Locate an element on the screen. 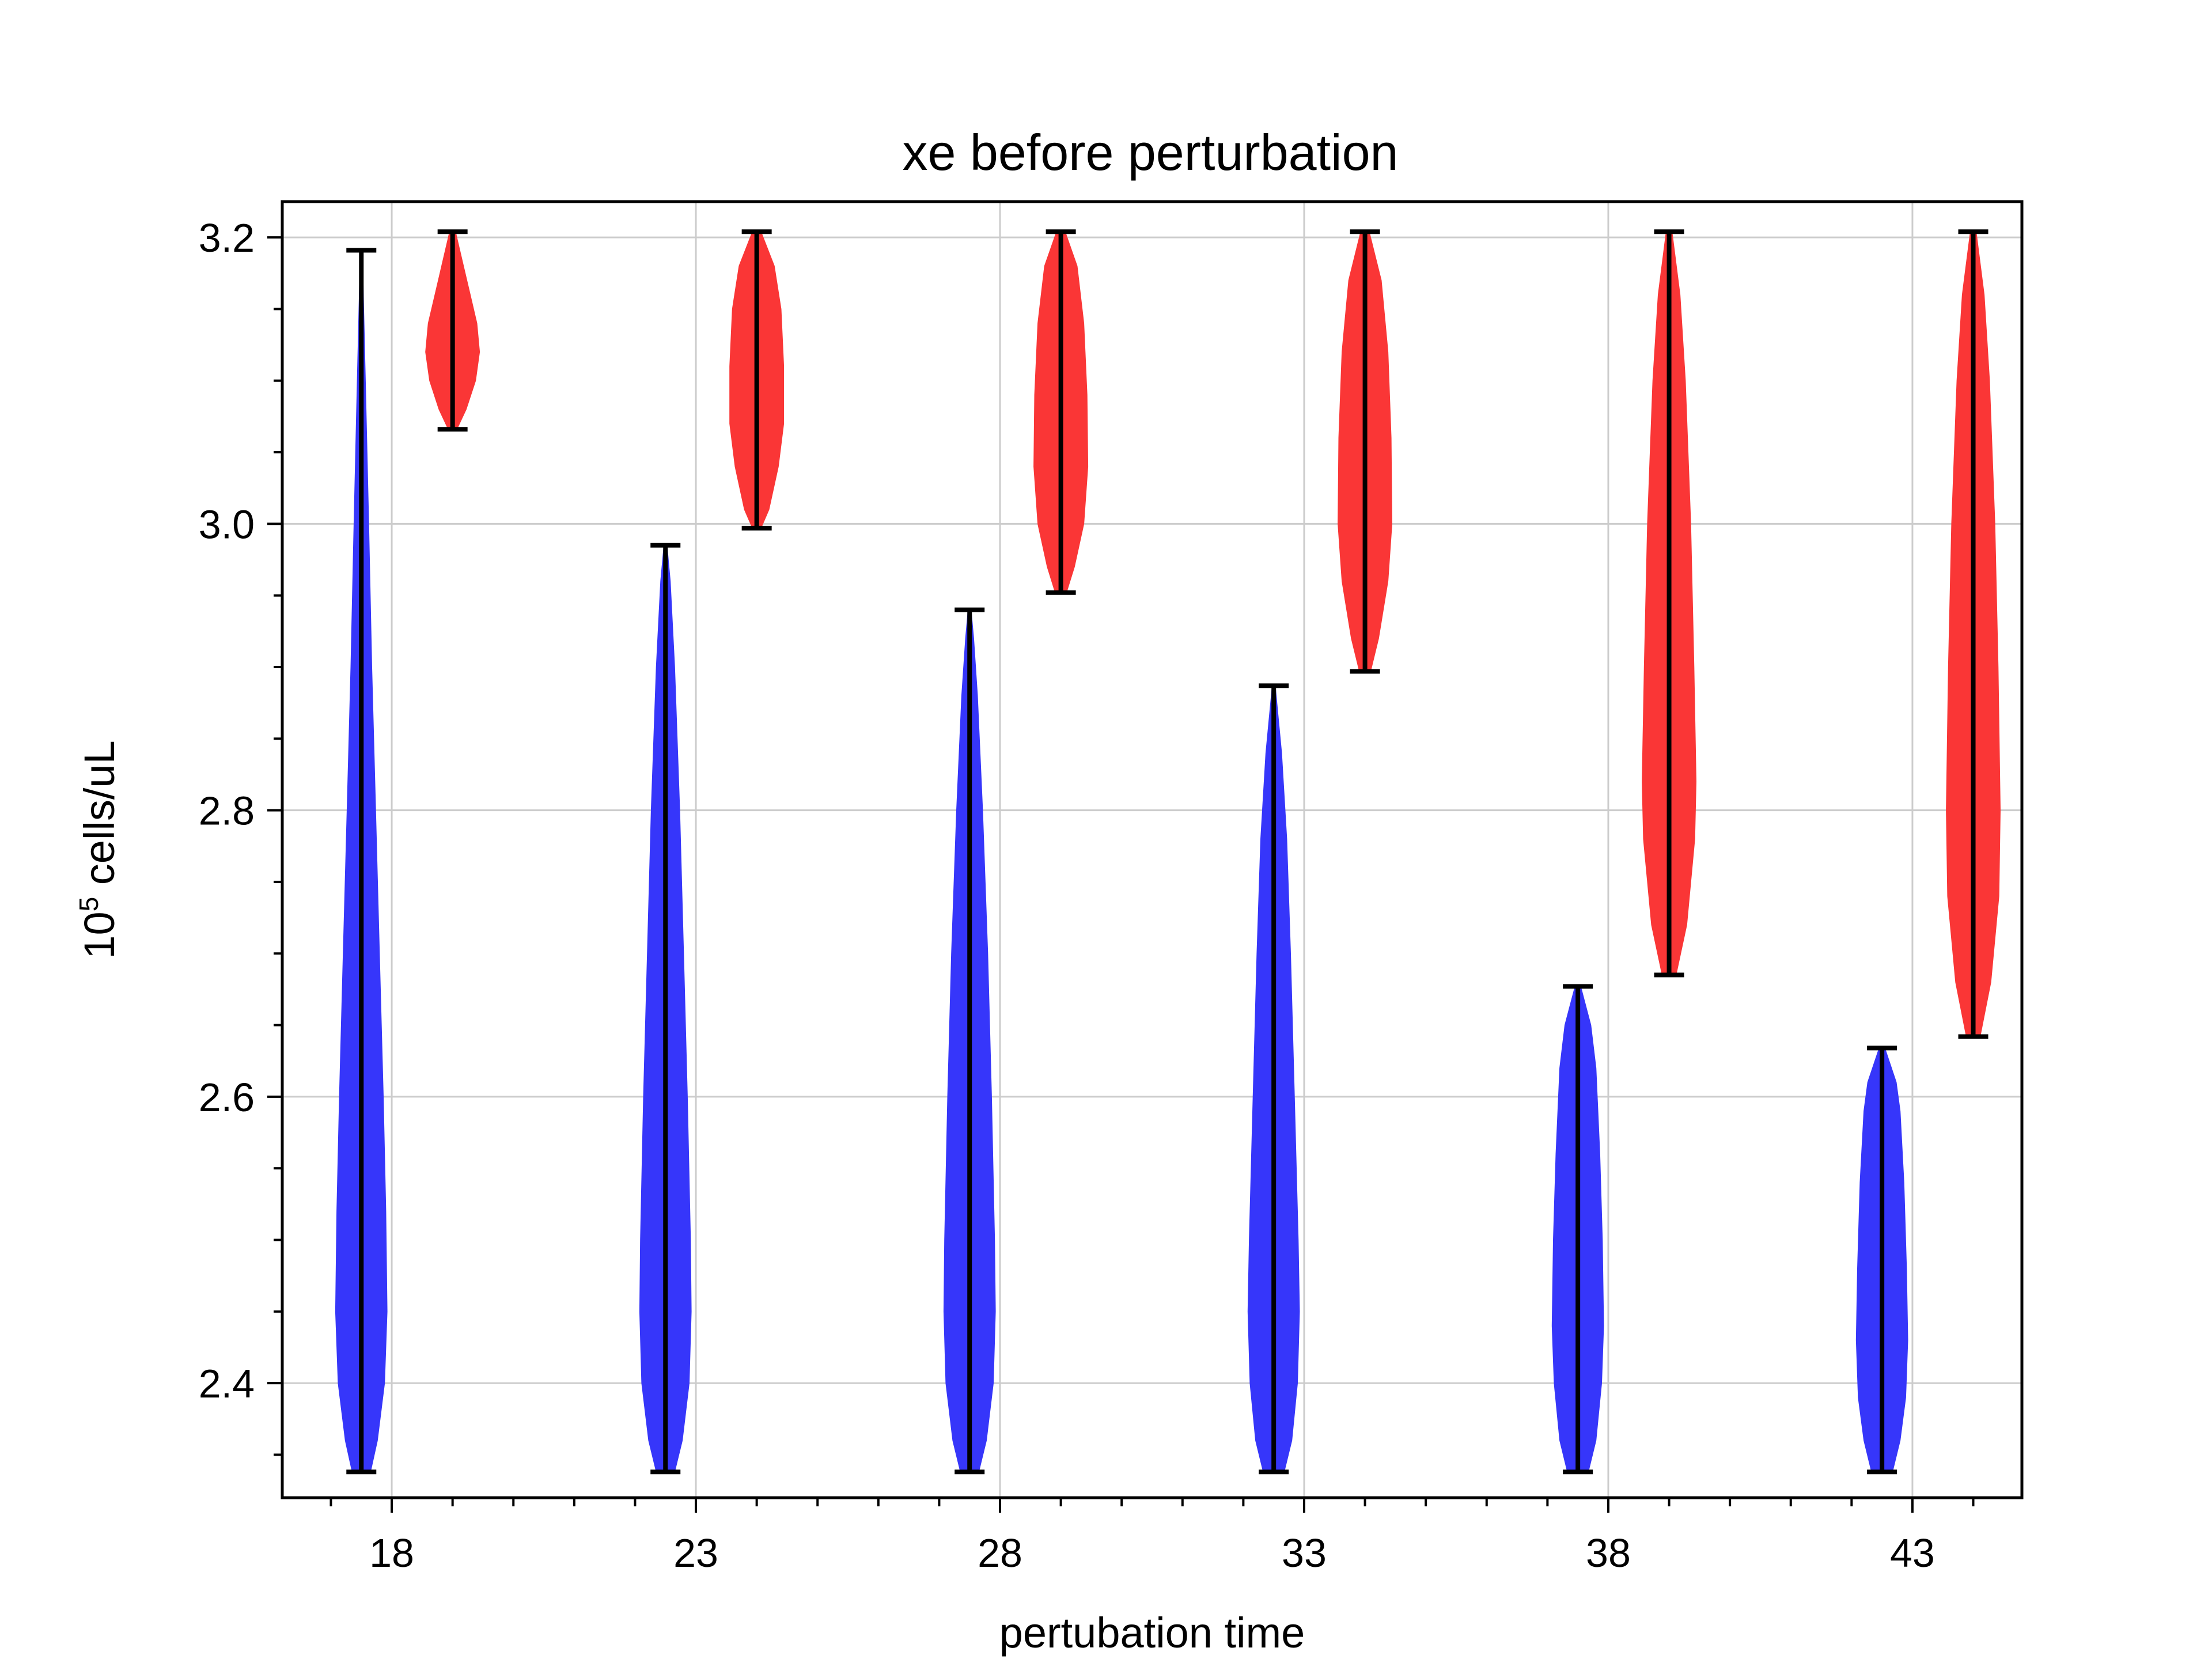 The height and width of the screenshot is (1659, 2212). x-axis-label: pertubation time is located at coordinates (1152, 1633).